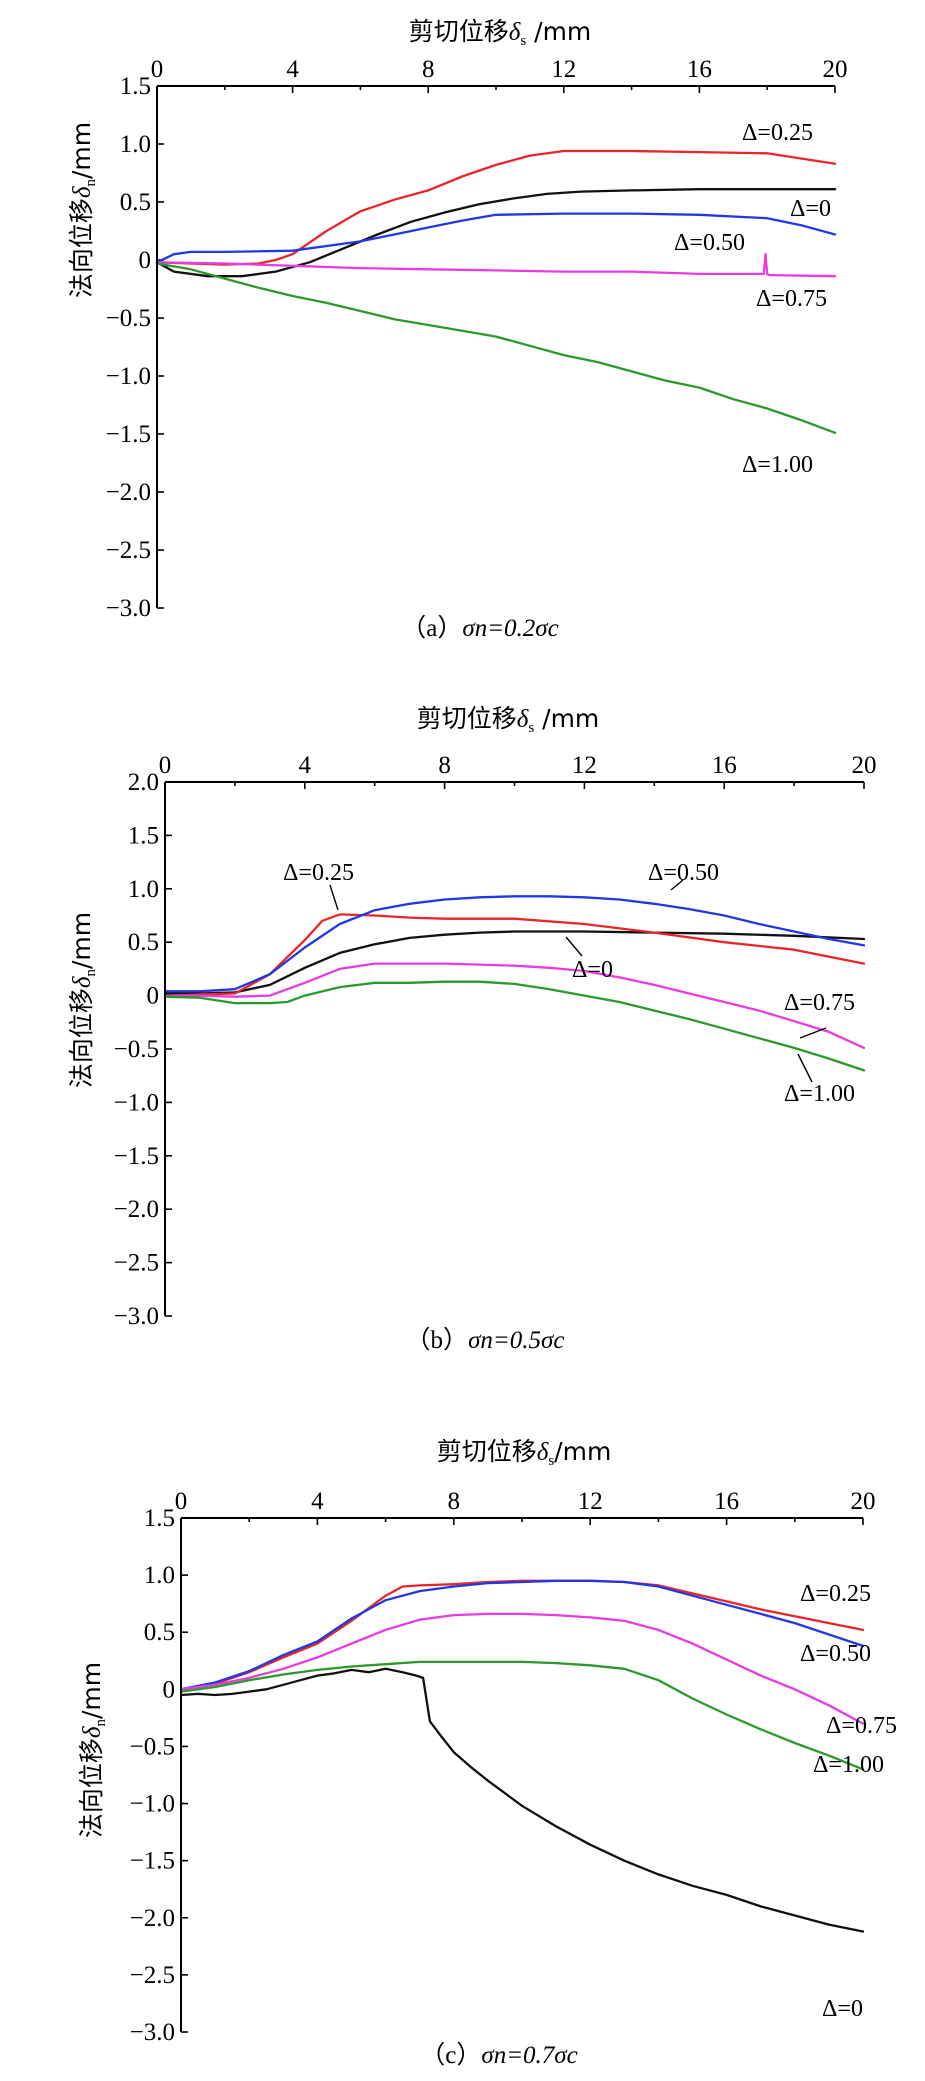 Image resolution: width=925 pixels, height=2081 pixels. What do you see at coordinates (683, 873) in the screenshot?
I see `label-b-0.50: Δ=0.50` at bounding box center [683, 873].